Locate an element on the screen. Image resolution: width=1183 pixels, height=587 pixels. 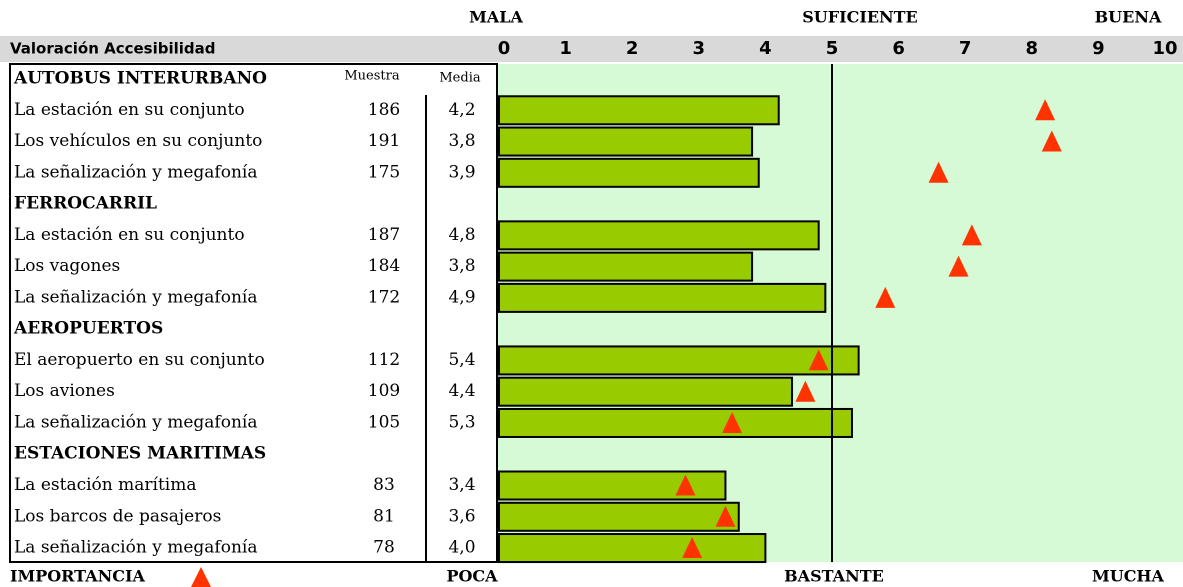
x-tick-label: 9 is located at coordinates (1098, 48).